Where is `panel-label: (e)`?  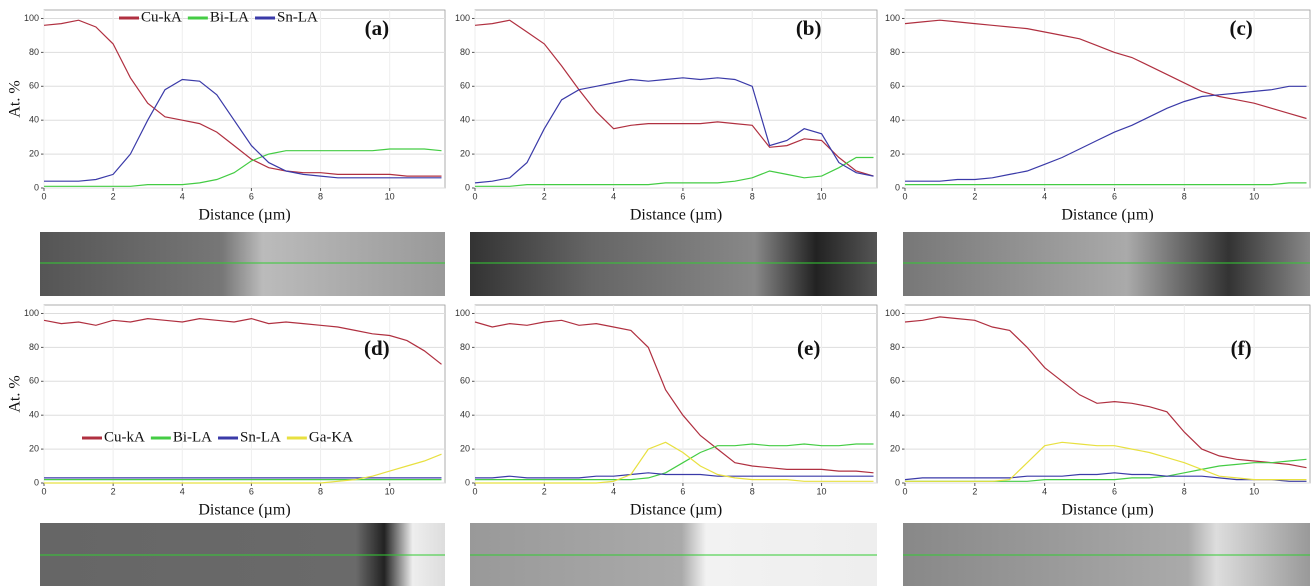
panel-label: (e) is located at coordinates (808, 348).